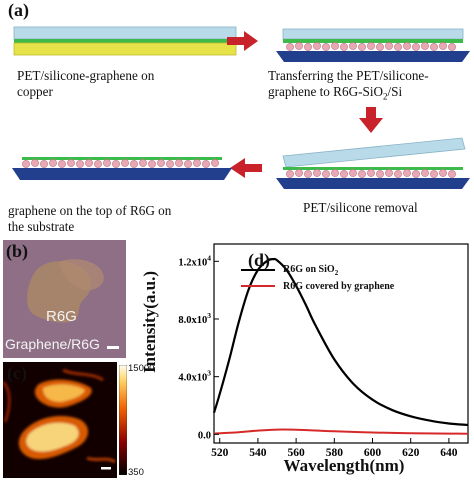 This screenshot has height=482, width=474. What do you see at coordinates (344, 465) in the screenshot?
I see `x-axis-label: Wavelength(nm)` at bounding box center [344, 465].